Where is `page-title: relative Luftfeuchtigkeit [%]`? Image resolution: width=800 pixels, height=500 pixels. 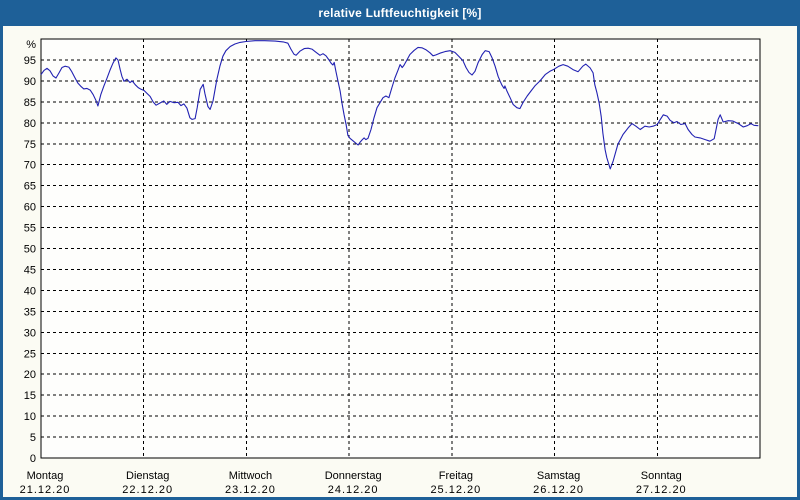
page-title: relative Luftfeuchtigkeit [%] is located at coordinates (400, 13).